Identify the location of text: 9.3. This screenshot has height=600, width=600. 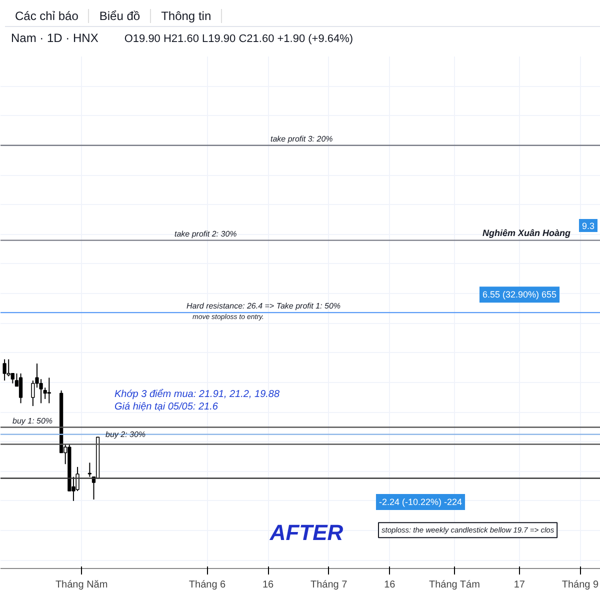
(588, 225).